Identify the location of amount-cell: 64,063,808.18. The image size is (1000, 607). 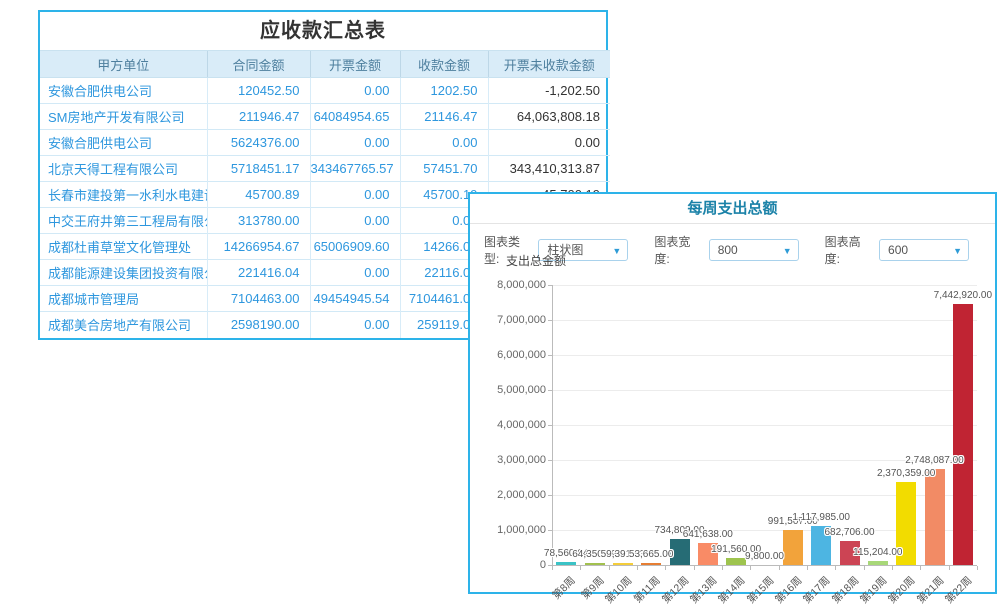
(548, 116).